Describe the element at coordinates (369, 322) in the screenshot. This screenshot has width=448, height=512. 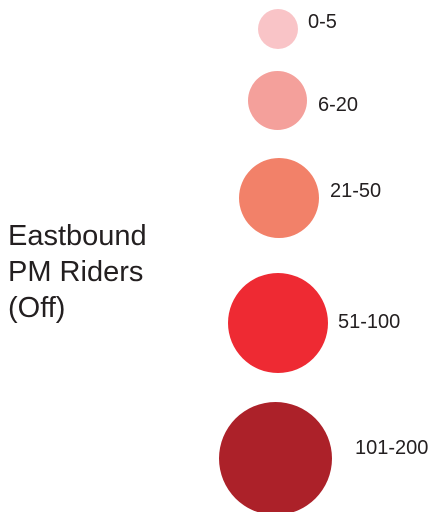
I see `legend-label-51-100: 51-100` at that location.